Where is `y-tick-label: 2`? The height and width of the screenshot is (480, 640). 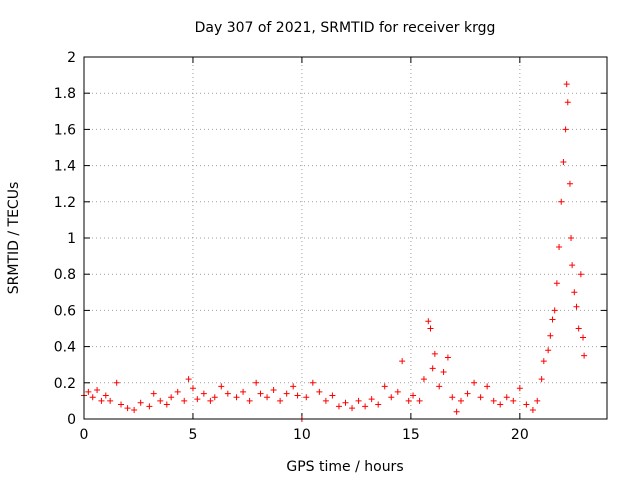 y-tick-label: 2 is located at coordinates (71, 58).